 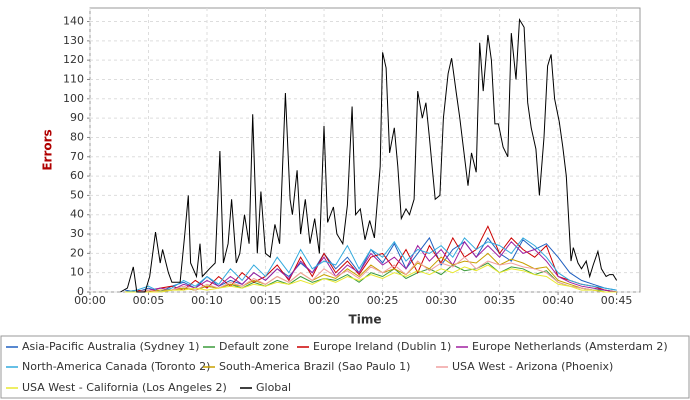 I want to click on y-tick-label: 100, so click(x=73, y=98).